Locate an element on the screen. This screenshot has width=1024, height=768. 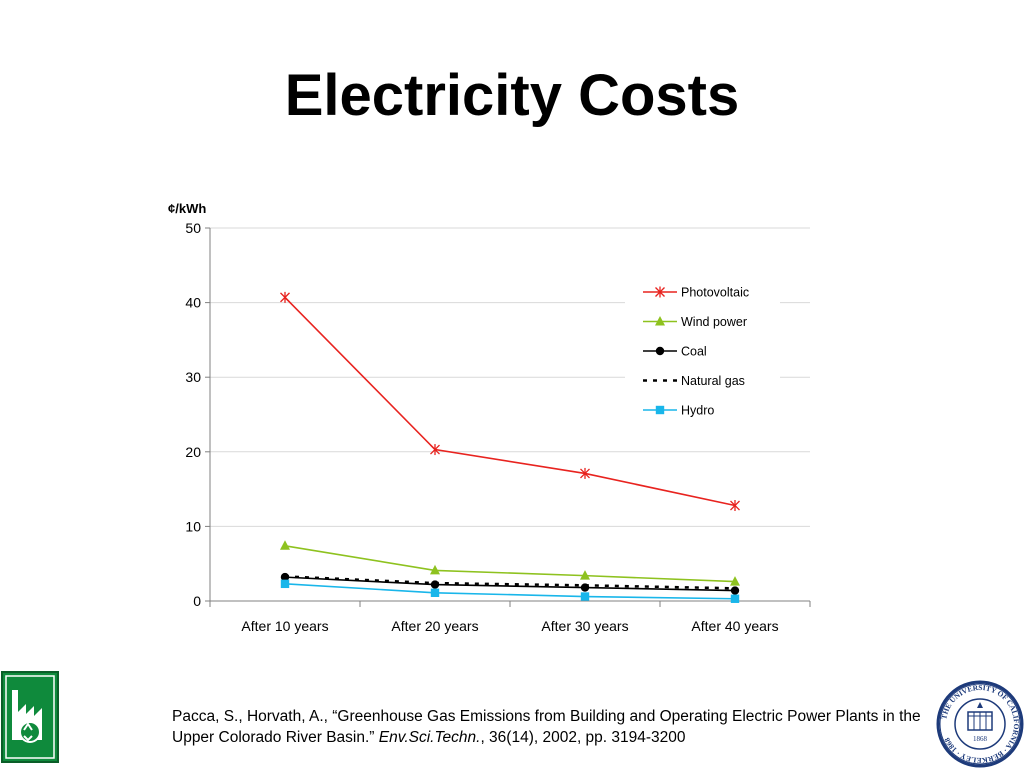
series-coal is located at coordinates (510, 583).